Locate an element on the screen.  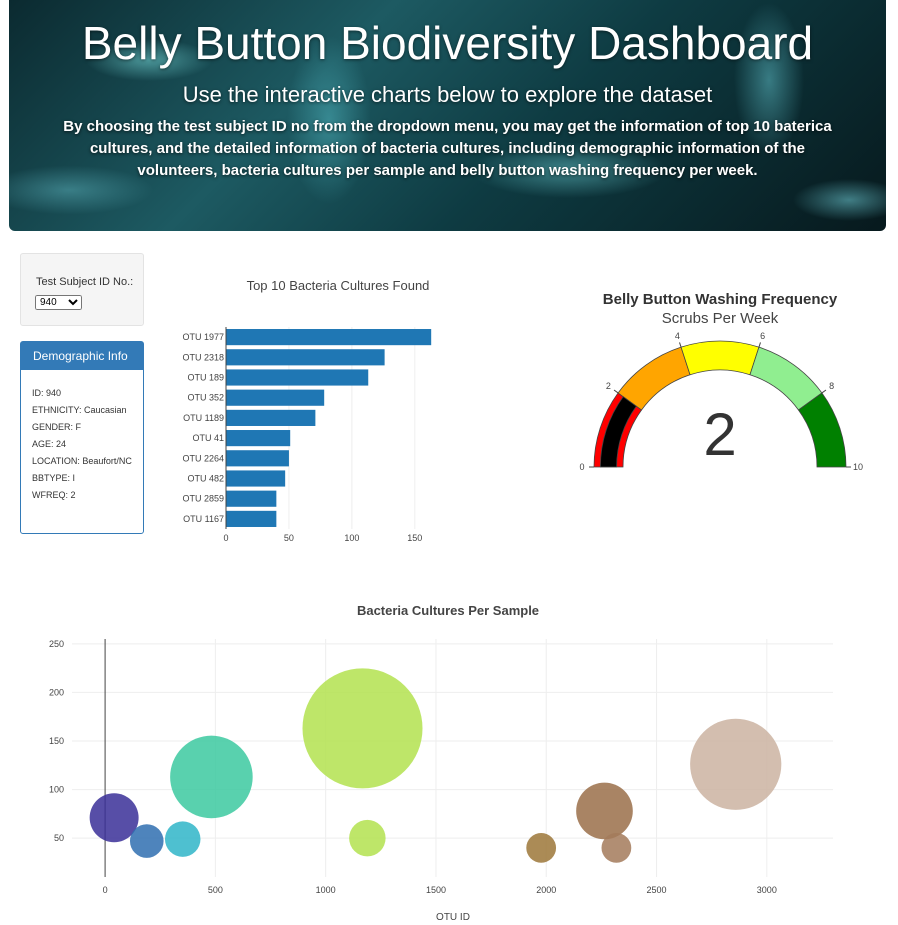
bar-chart-title: Top 10 Bacteria Cultures Found is located at coordinates (338, 285).